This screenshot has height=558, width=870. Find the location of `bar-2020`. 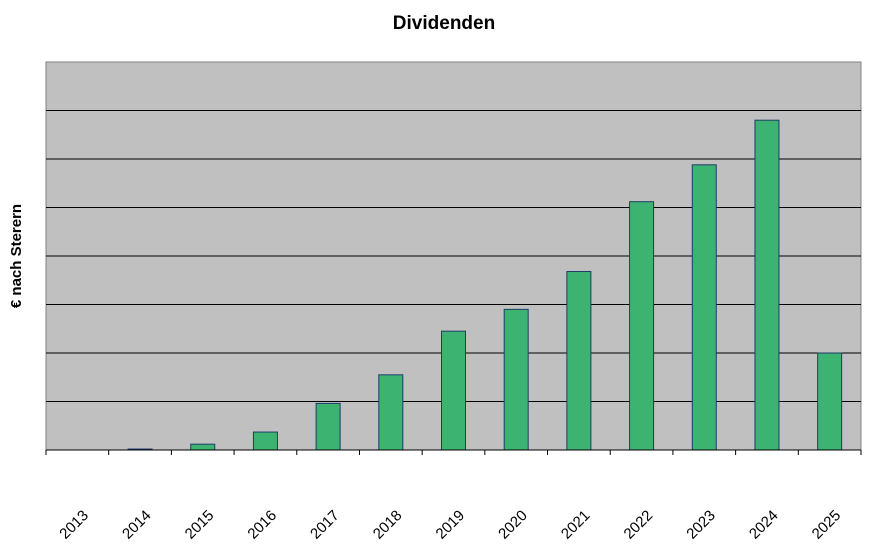

bar-2020 is located at coordinates (516, 379).